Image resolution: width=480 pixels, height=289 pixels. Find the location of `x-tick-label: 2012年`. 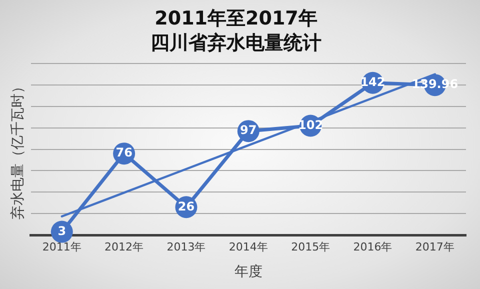

x-tick-label: 2012年 is located at coordinates (124, 247).